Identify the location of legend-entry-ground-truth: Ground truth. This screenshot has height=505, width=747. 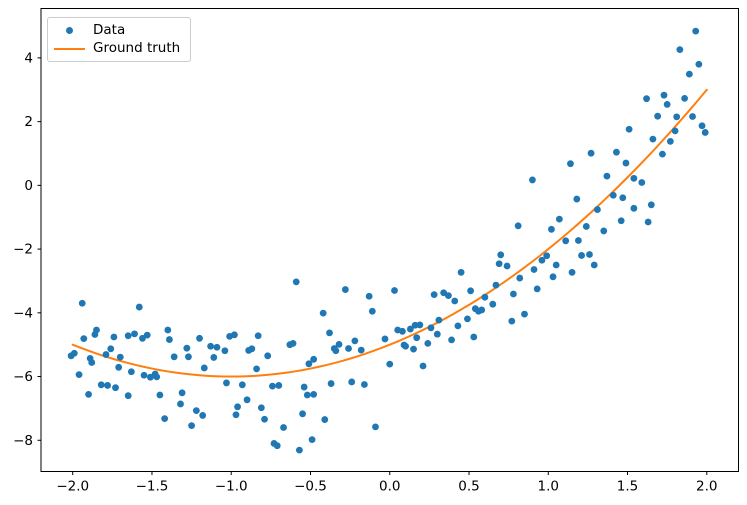
(117, 48).